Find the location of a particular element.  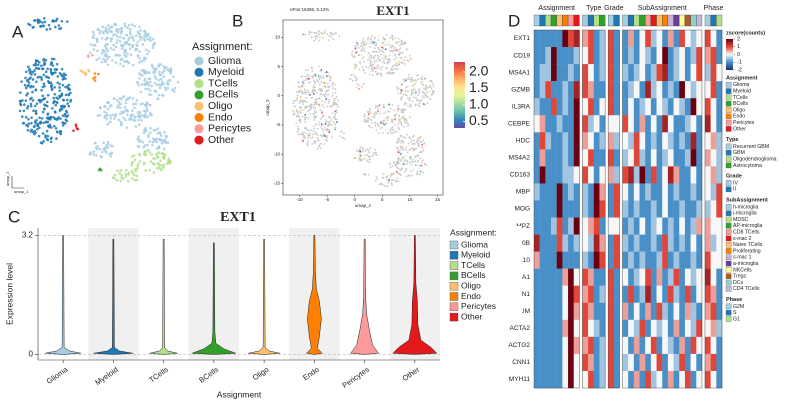

annotation-cell is located at coordinates (559, 20).